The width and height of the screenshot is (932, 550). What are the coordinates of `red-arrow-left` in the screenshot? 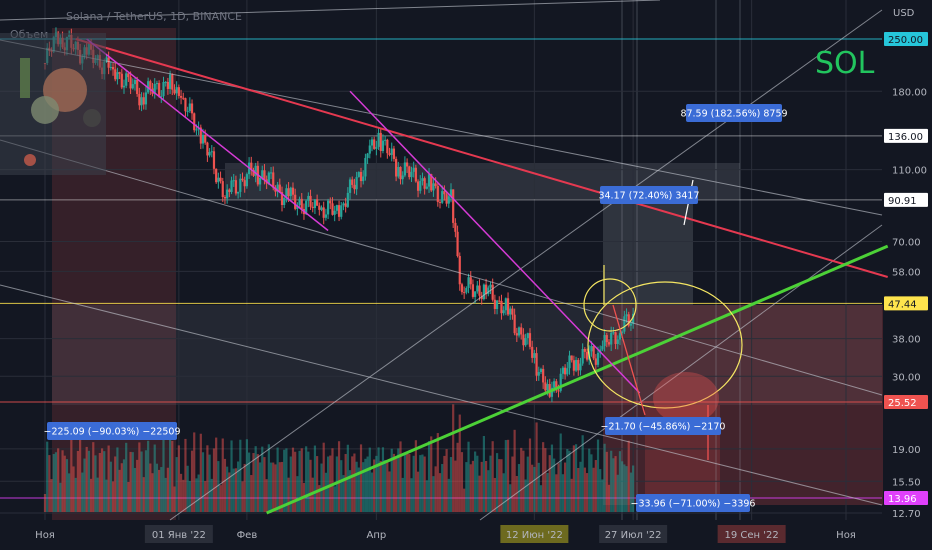 It's located at (629, 360).